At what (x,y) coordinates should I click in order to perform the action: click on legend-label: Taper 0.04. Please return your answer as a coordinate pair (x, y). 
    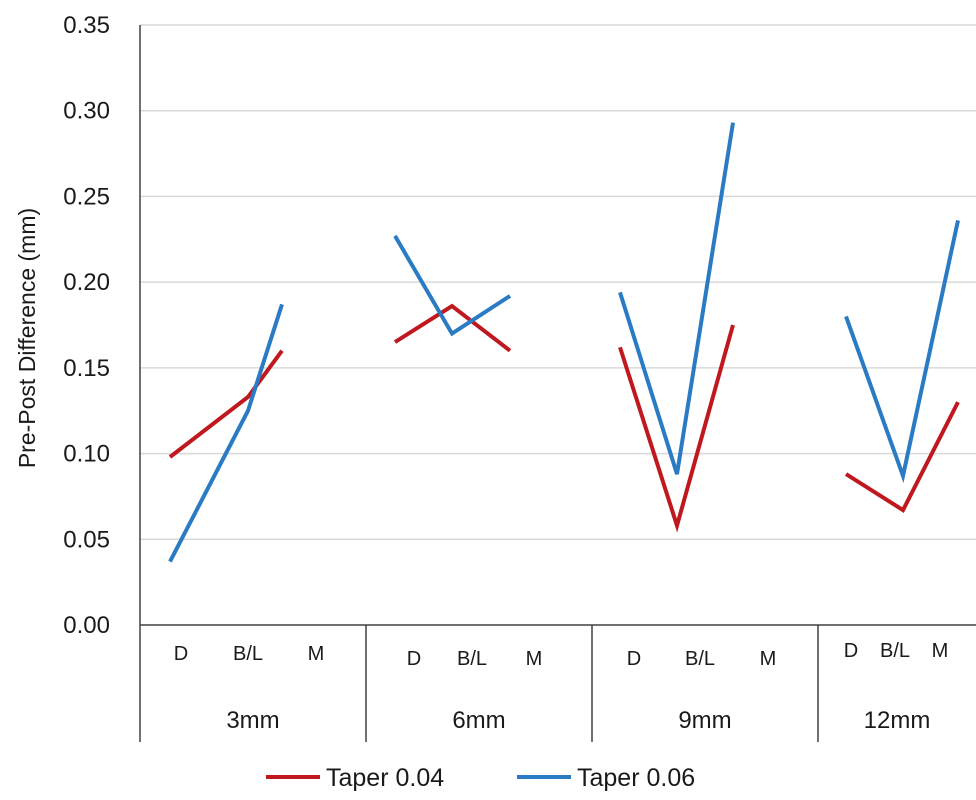
    Looking at the image, I should click on (385, 778).